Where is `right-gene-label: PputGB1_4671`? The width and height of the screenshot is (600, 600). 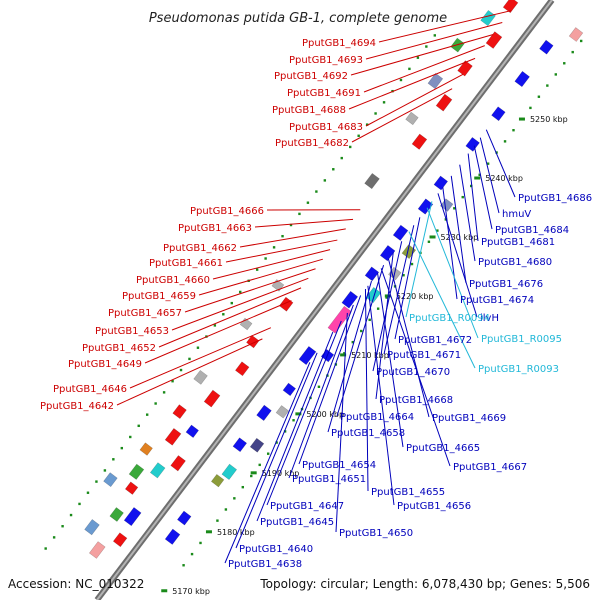 right-gene-label: PputGB1_4671 is located at coordinates (424, 355).